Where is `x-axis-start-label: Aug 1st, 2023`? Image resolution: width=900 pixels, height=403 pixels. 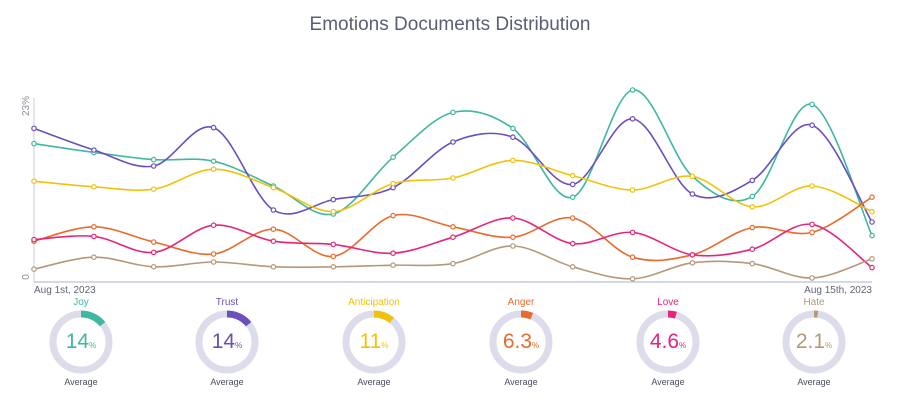 x-axis-start-label: Aug 1st, 2023 is located at coordinates (65, 290).